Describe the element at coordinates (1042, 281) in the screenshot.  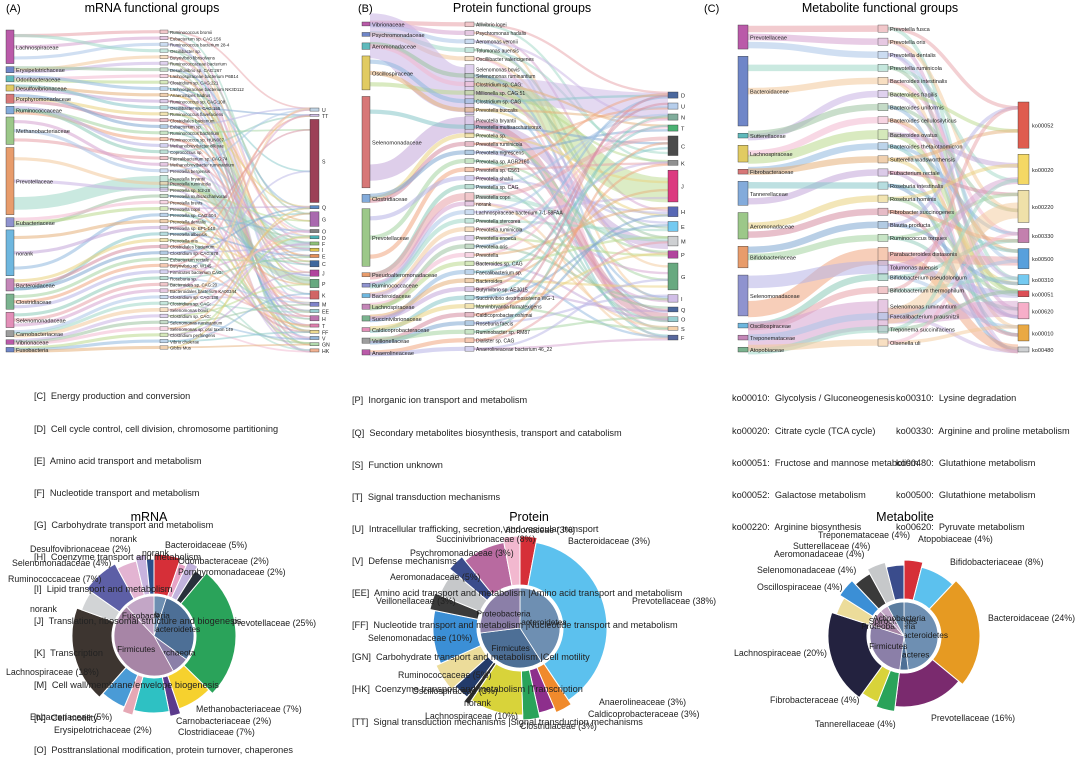
I see `sankey-right-label: ko00310` at that location.